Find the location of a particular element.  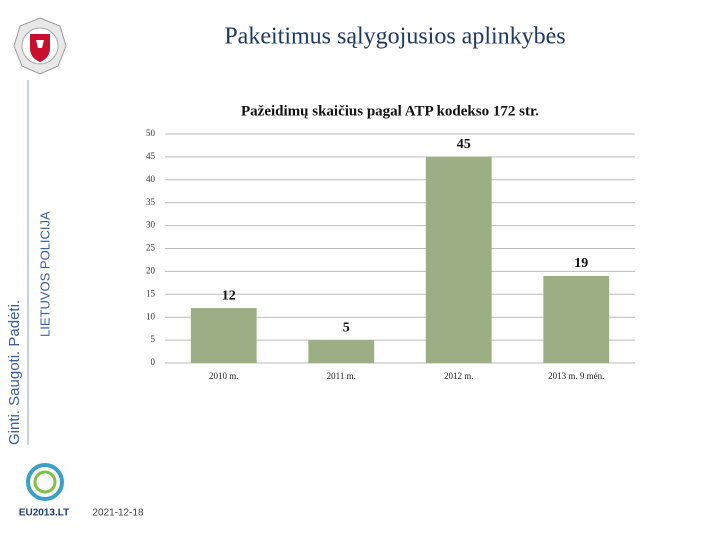

data-label: 5 is located at coordinates (346, 327).